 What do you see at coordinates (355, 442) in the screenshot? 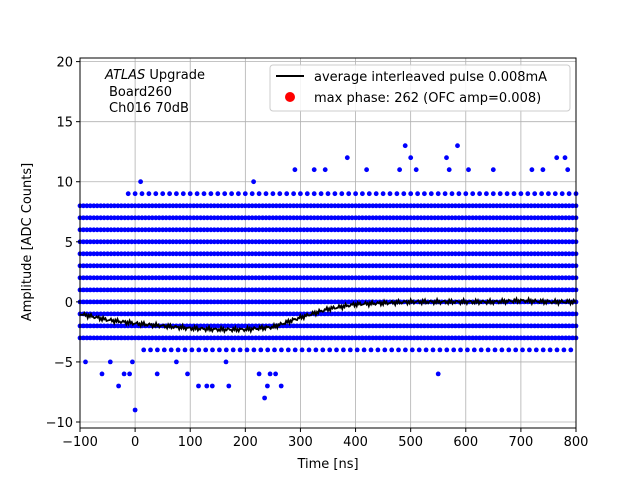
I see `x-tick-label: 400` at bounding box center [355, 442].